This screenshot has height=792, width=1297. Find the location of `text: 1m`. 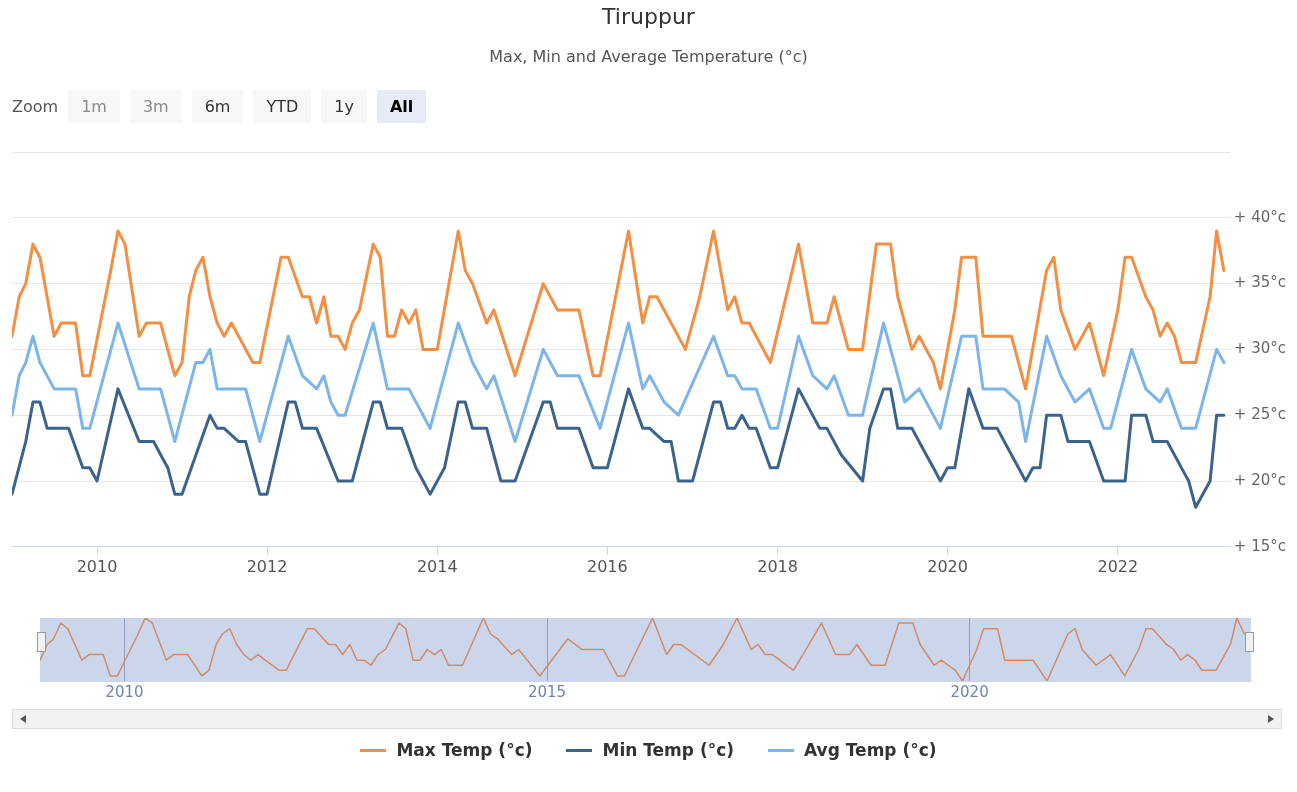

text: 1m is located at coordinates (94, 106).